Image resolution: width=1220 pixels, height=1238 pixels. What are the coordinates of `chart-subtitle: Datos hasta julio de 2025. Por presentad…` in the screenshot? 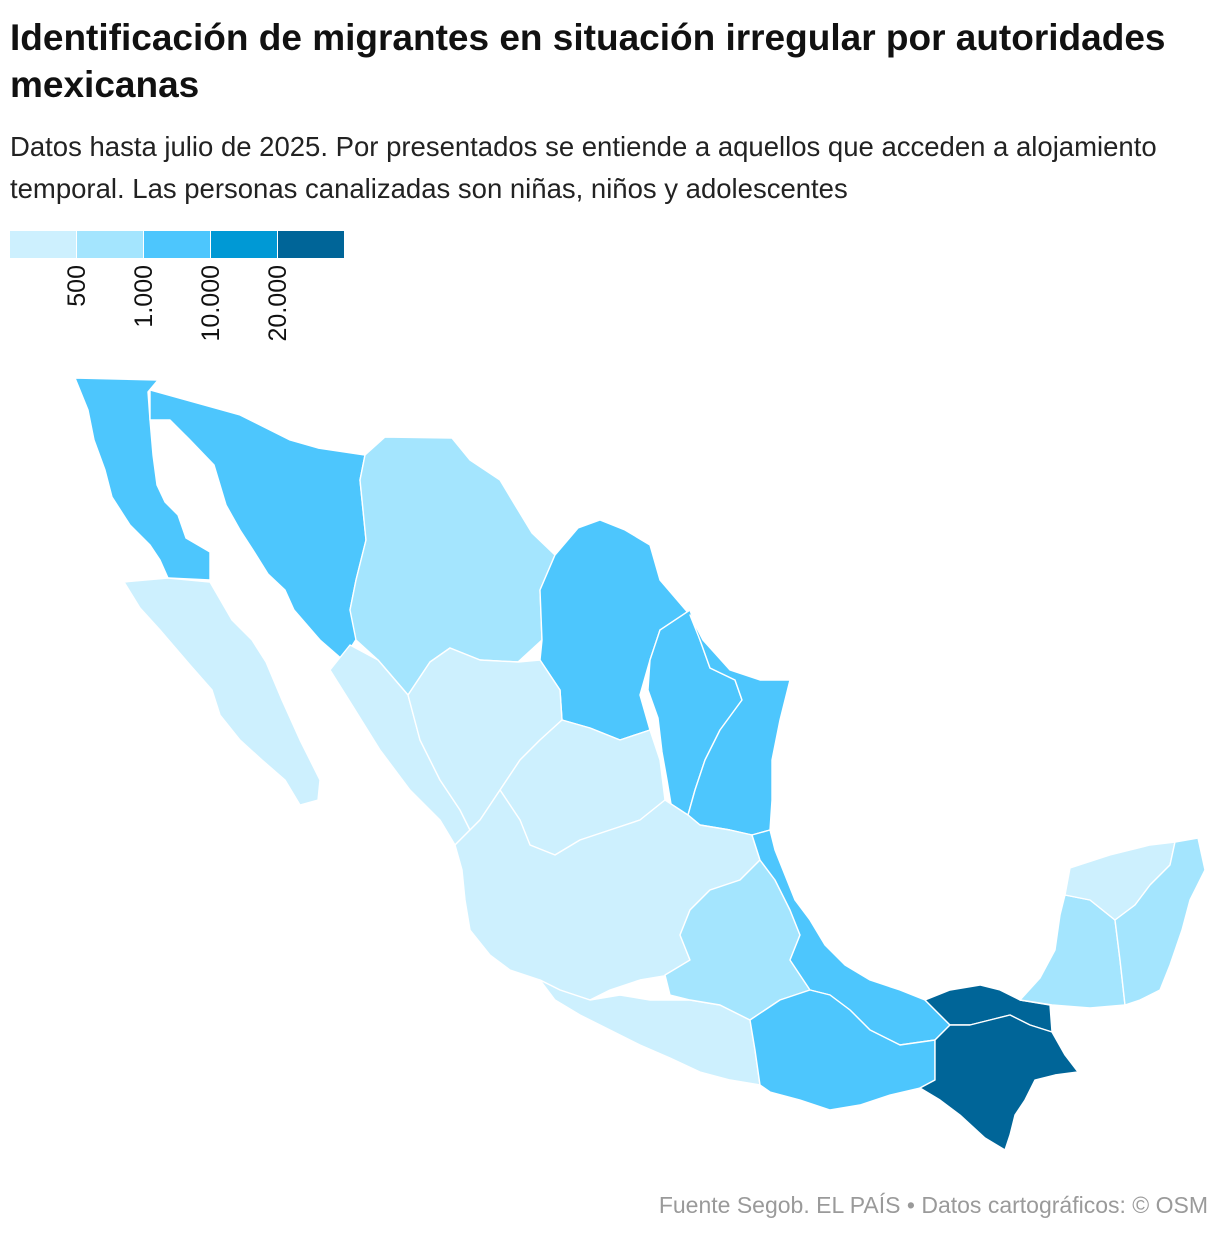 It's located at (583, 167).